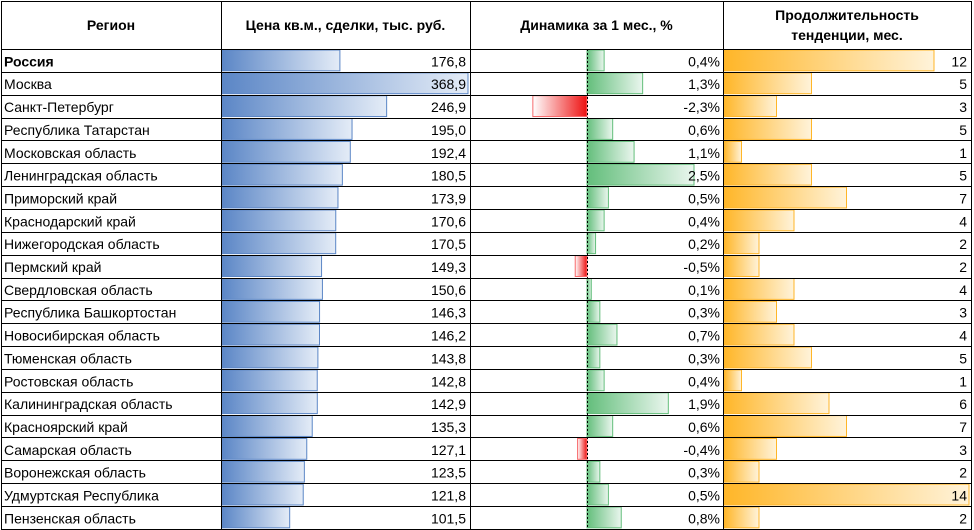 This screenshot has height=530, width=974. I want to click on duration-value: 7, so click(963, 427).